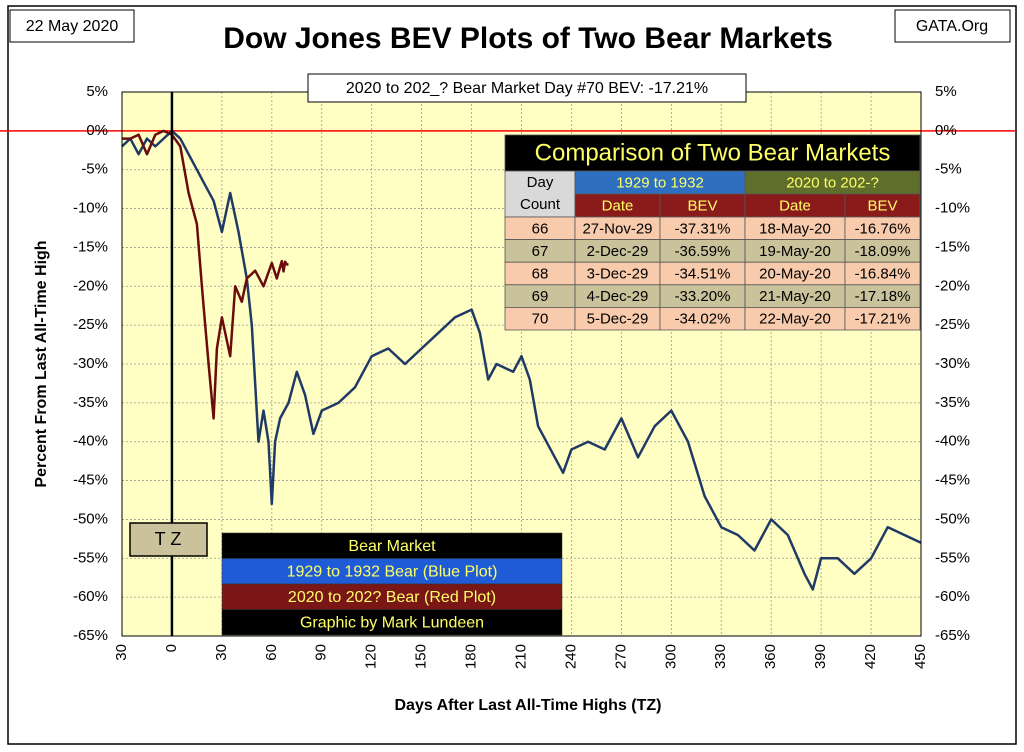  Describe the element at coordinates (952, 246) in the screenshot. I see `y2-tick-label: -15%` at that location.